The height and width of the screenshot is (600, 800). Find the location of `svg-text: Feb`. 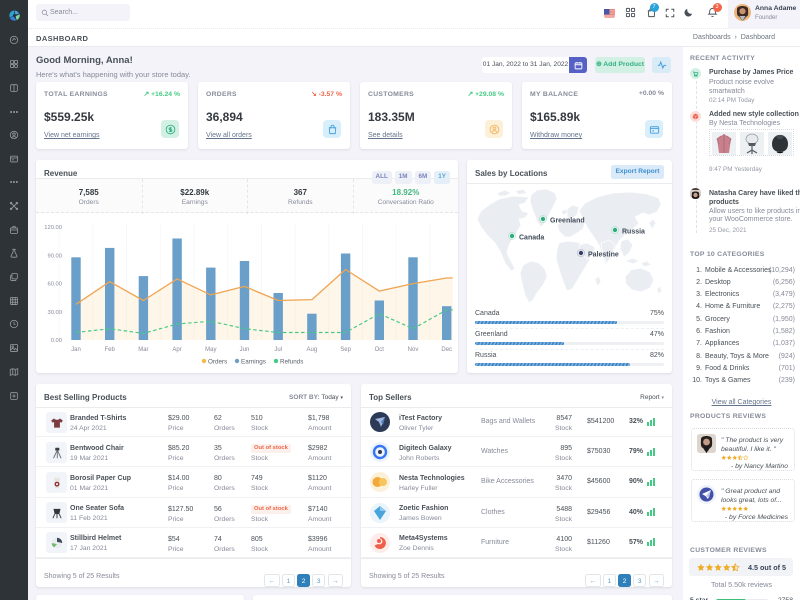

svg-text: Feb is located at coordinates (110, 350).